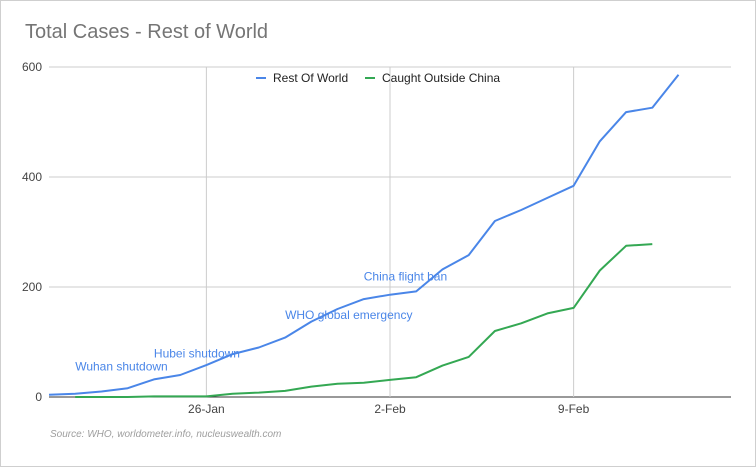 Image resolution: width=756 pixels, height=467 pixels. I want to click on annotation-label: WHO global emergency, so click(348, 315).